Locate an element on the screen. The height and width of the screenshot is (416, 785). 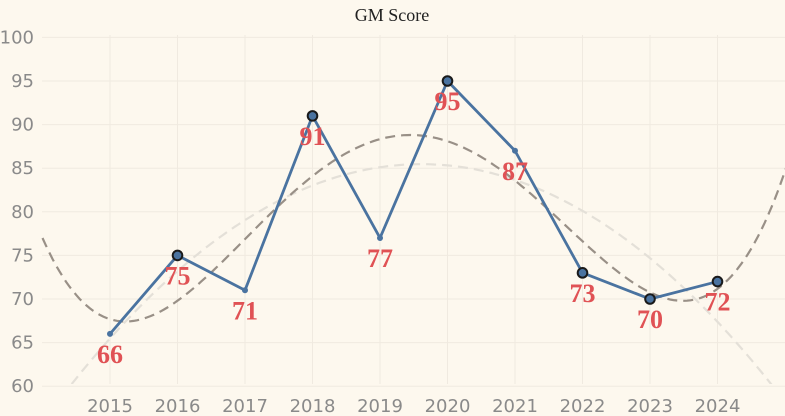
x-tick-label: 2023 is located at coordinates (650, 406).